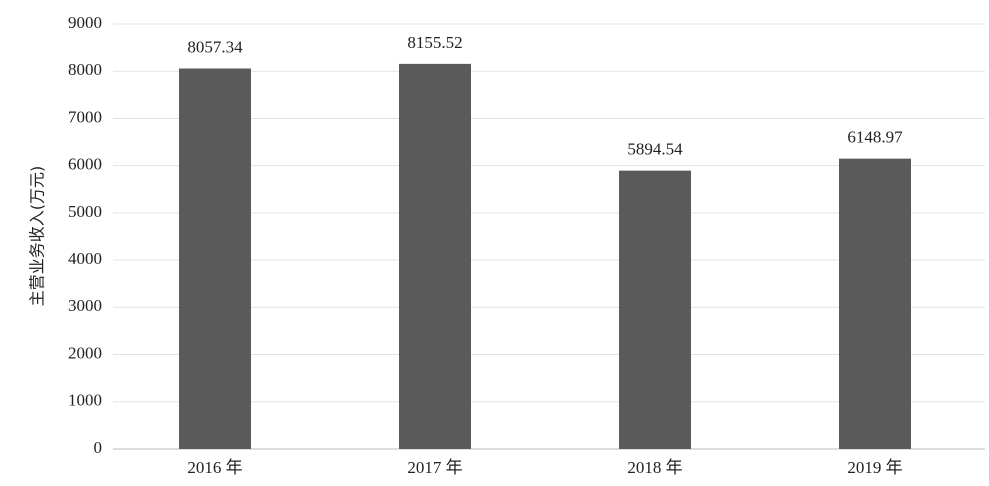  Describe the element at coordinates (85, 164) in the screenshot. I see `y-tick-label: 6000` at that location.